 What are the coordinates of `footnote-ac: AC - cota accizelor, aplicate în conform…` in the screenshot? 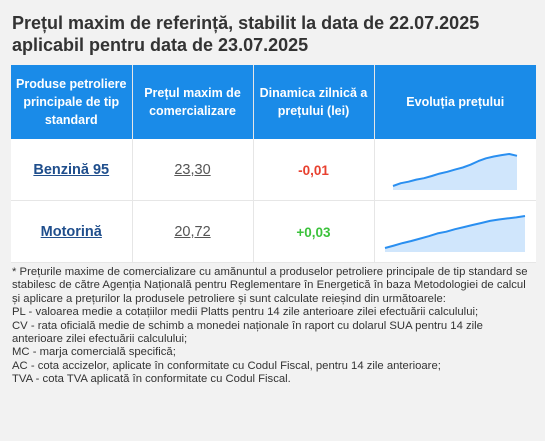 It's located at (226, 365).